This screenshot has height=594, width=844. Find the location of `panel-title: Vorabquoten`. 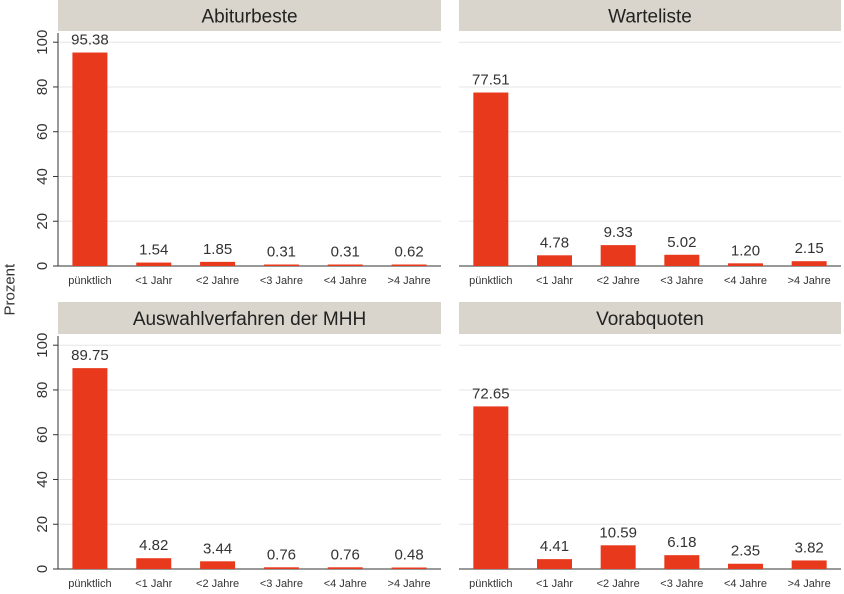

panel-title: Vorabquoten is located at coordinates (650, 319).